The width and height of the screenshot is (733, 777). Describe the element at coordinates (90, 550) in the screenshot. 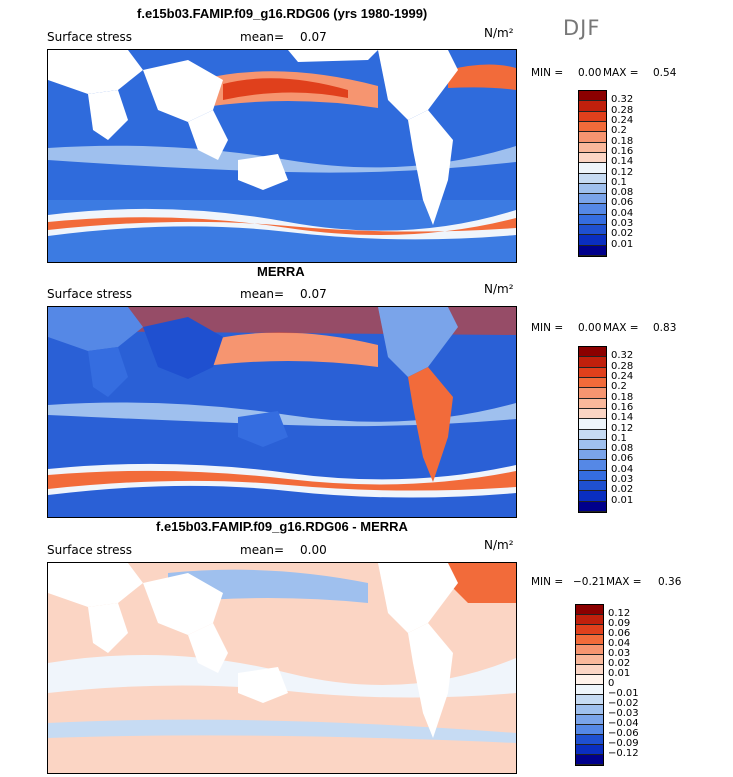

I see `panel3-field-label: Surface stress` at that location.